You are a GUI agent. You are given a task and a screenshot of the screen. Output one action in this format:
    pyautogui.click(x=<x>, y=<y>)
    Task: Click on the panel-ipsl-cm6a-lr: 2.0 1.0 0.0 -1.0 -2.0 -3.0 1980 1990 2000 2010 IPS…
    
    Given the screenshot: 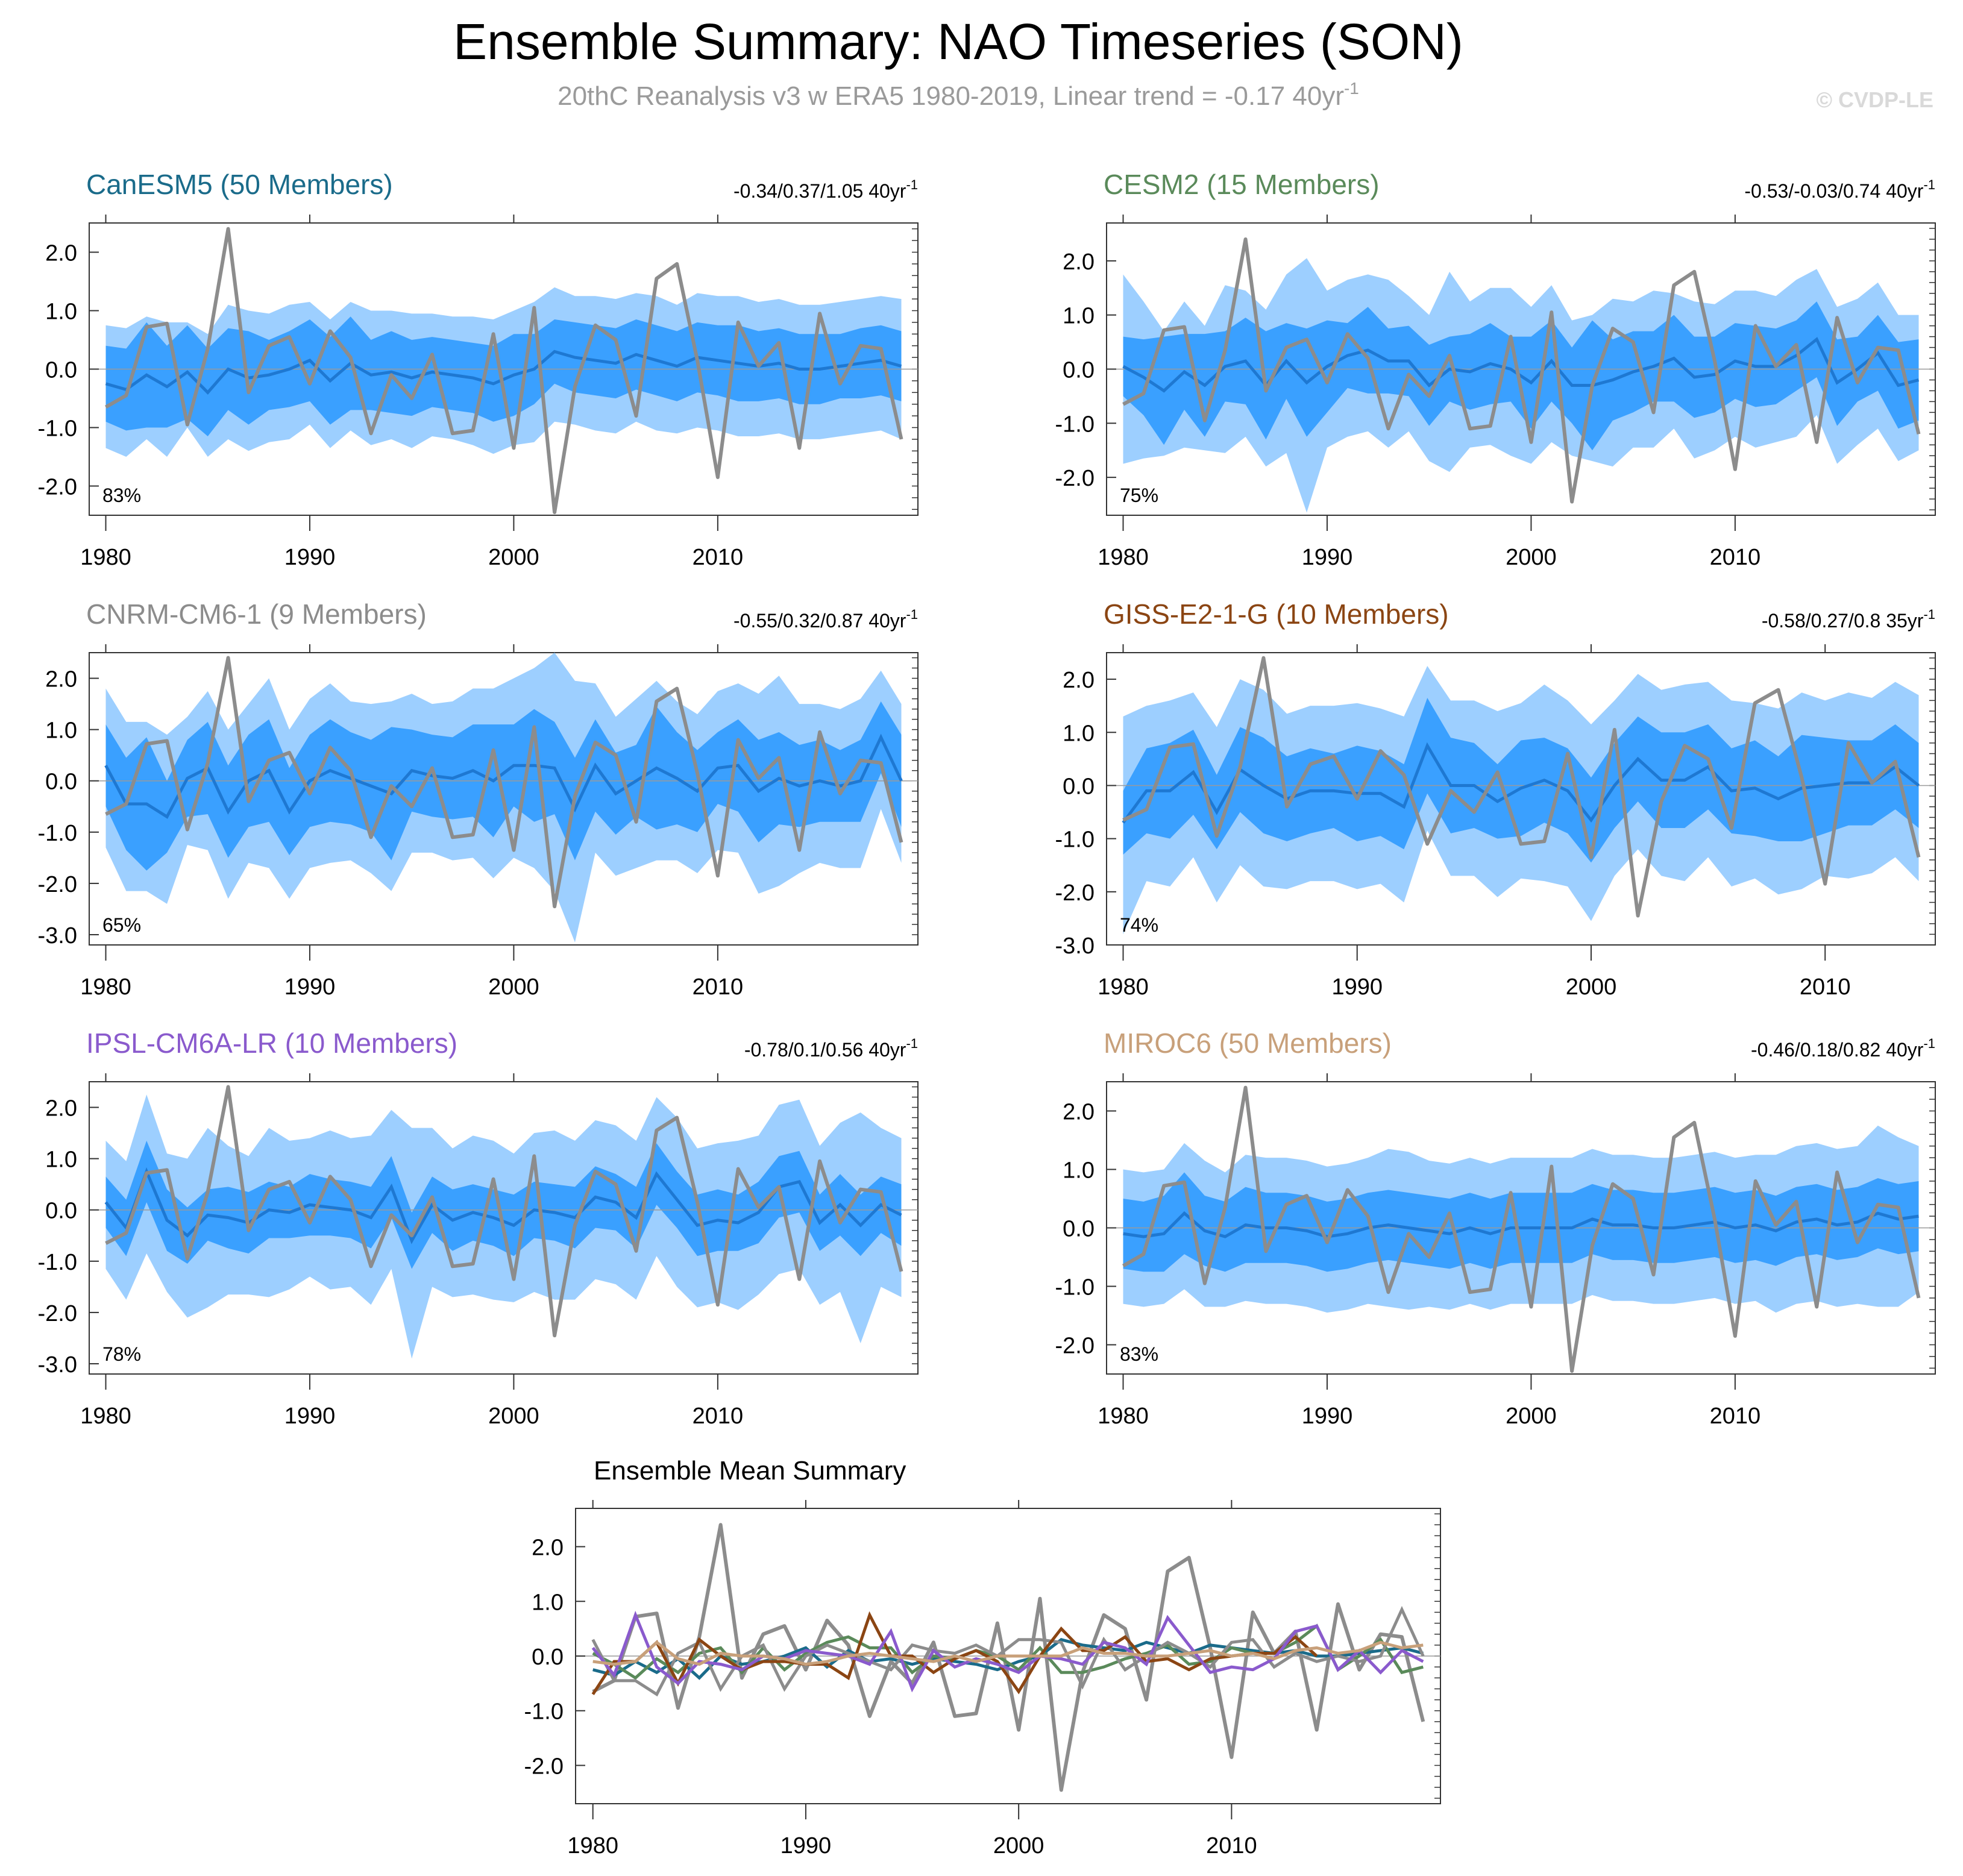 What is the action you would take?
    pyautogui.click(x=478, y=1228)
    